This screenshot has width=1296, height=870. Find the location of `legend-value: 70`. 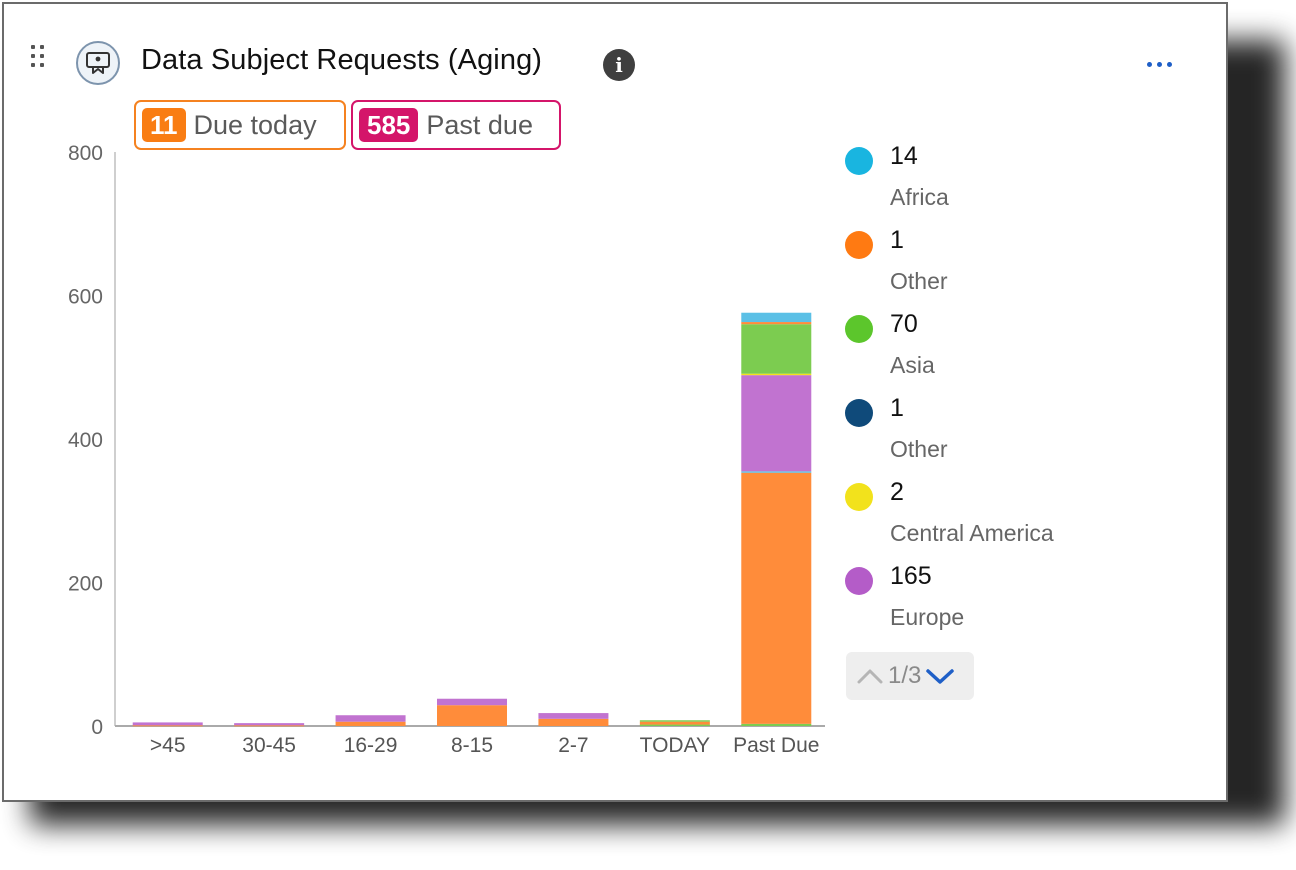

legend-value: 70 is located at coordinates (904, 324).